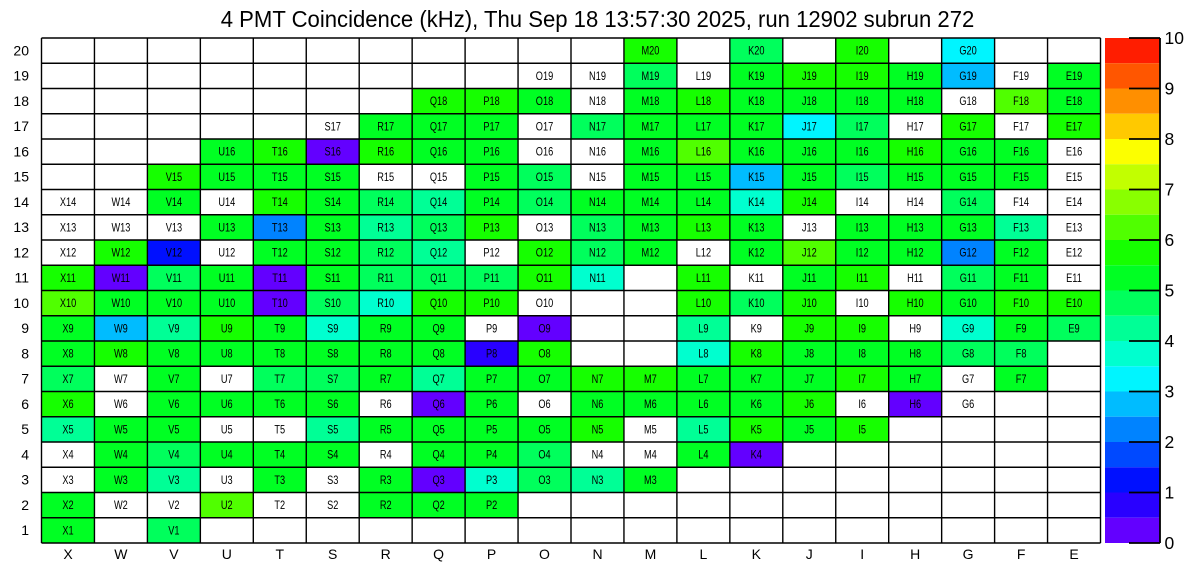 The image size is (1196, 577). I want to click on svg-text: M19, so click(650, 76).